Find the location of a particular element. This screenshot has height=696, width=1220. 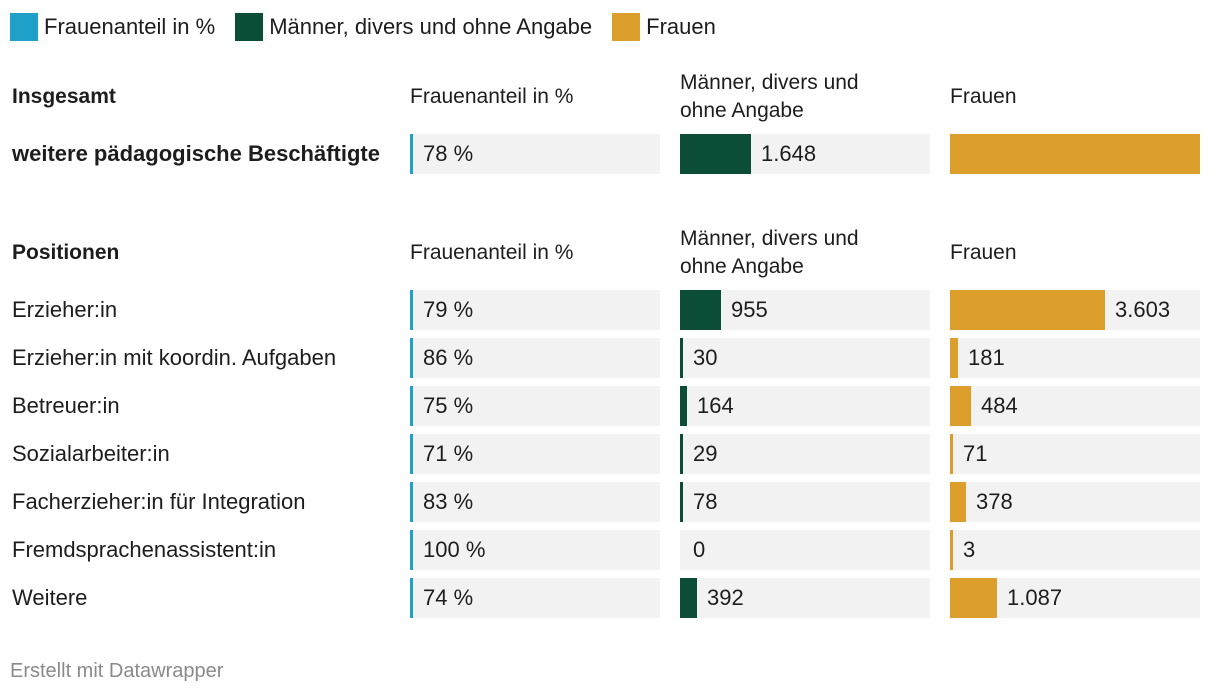

row-label: Betreuer:in is located at coordinates (66, 405).